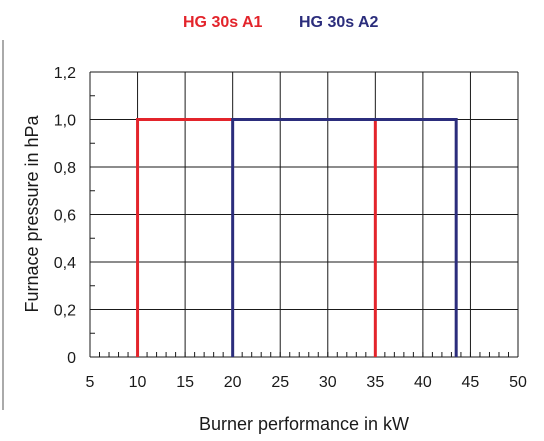  I want to click on x-tick-label: 5, so click(90, 382).